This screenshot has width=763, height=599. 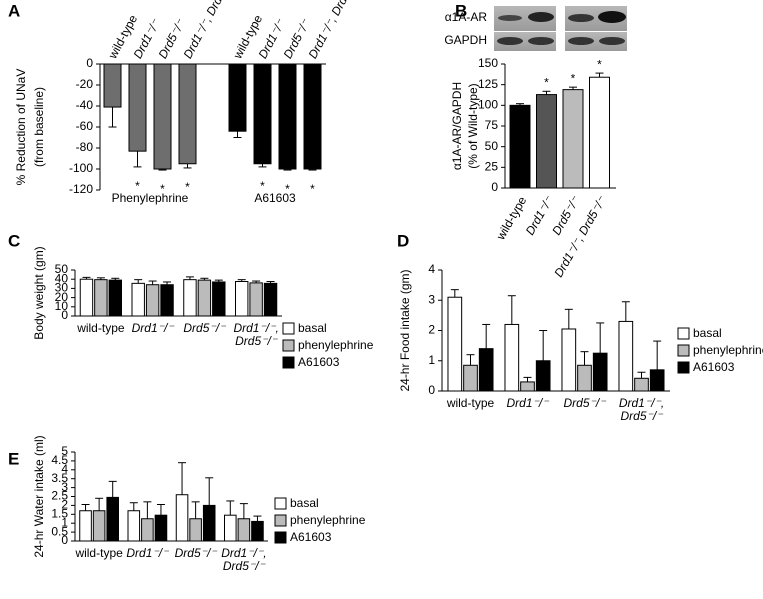 What do you see at coordinates (62, 278) in the screenshot?
I see `y-tick-label: 40` at bounding box center [62, 278].